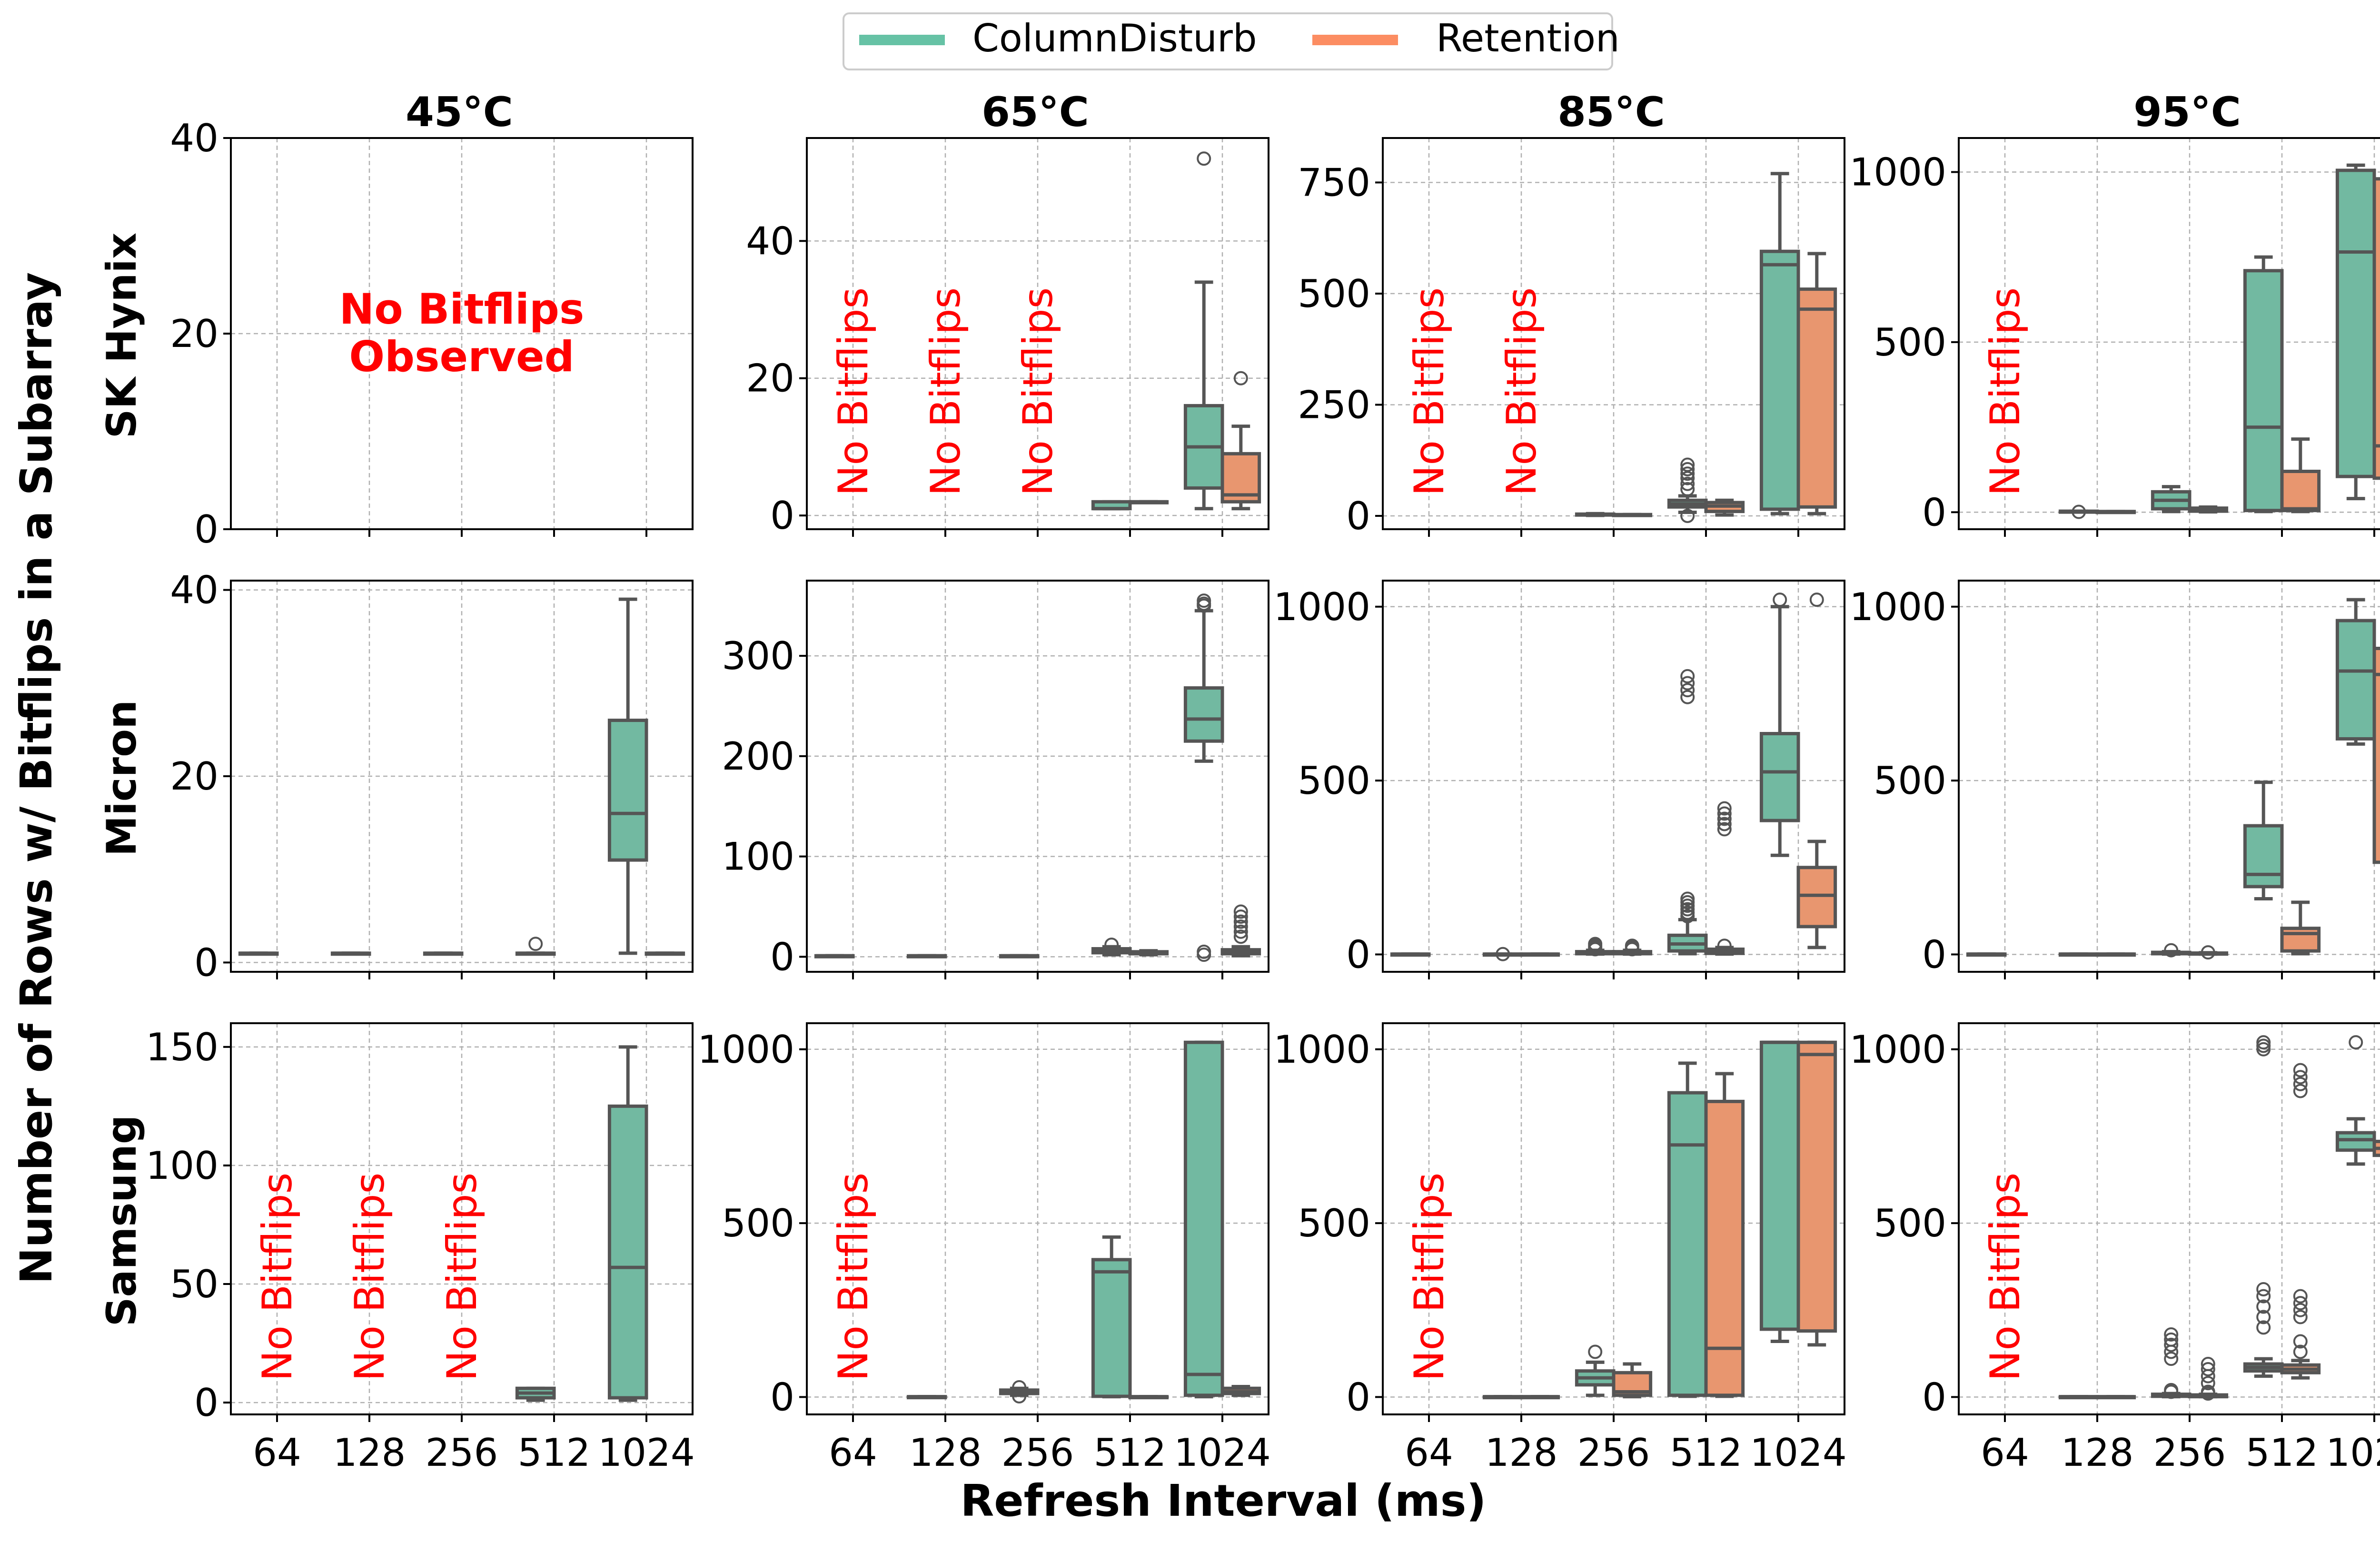 The width and height of the screenshot is (2380, 1541). Describe the element at coordinates (1897, 607) in the screenshot. I see `y-tick-label: 1000` at that location.